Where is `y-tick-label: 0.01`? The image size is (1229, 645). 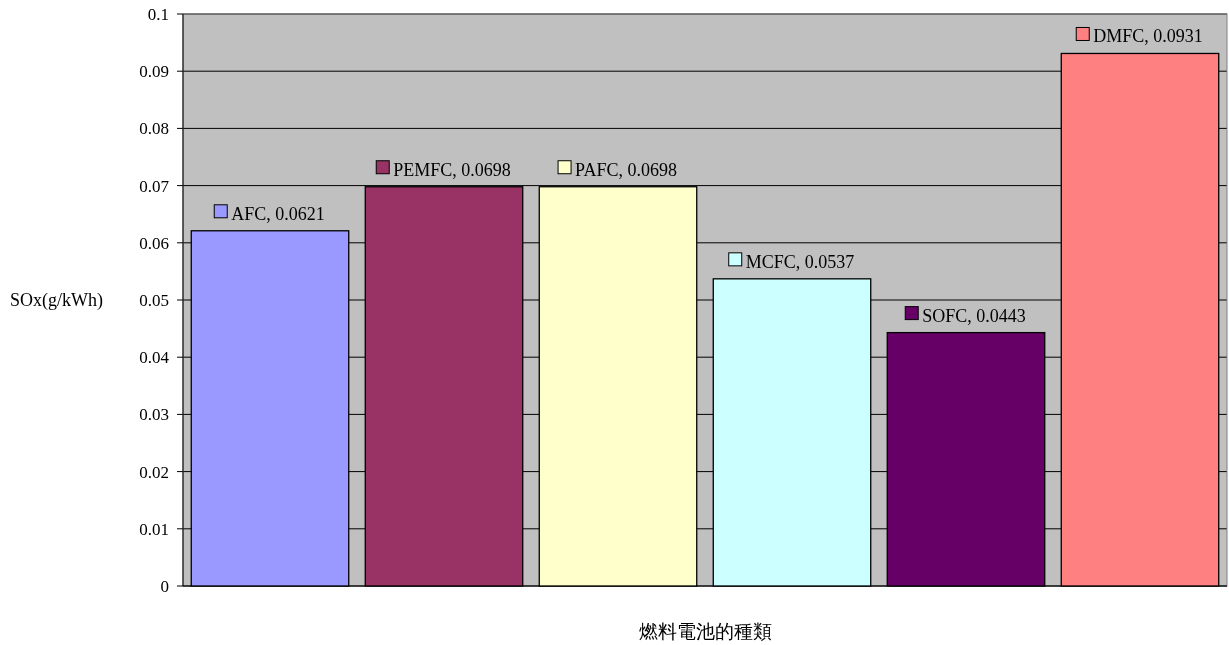 y-tick-label: 0.01 is located at coordinates (154, 529).